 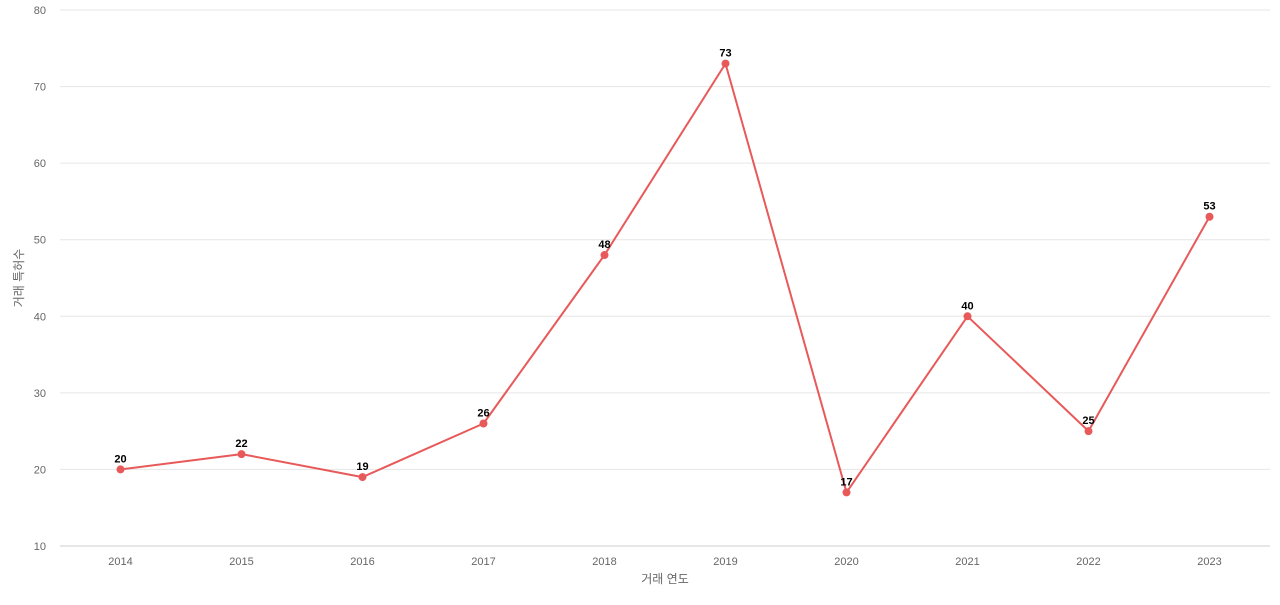 I want to click on x-tick-label: 2023, so click(x=1209, y=562).